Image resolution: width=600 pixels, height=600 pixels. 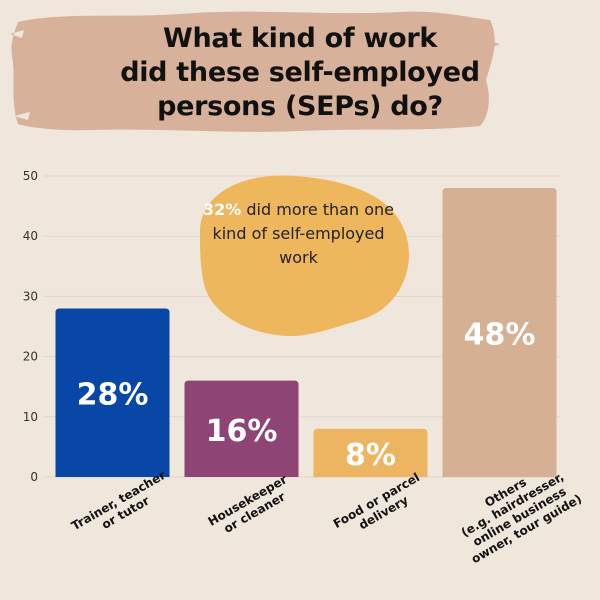 What do you see at coordinates (30, 357) in the screenshot?
I see `y-tick-label: 20` at bounding box center [30, 357].